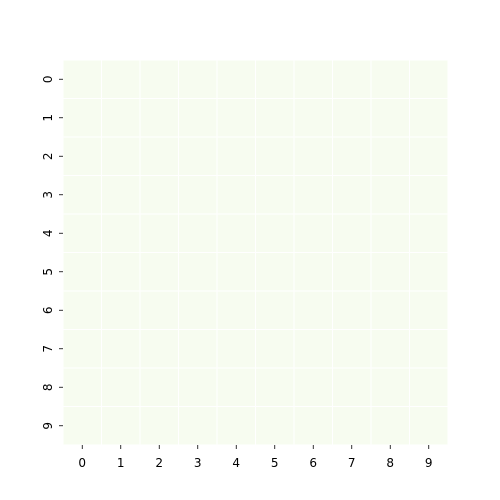 The width and height of the screenshot is (500, 500). I want to click on x-tick-label: 7, so click(352, 463).